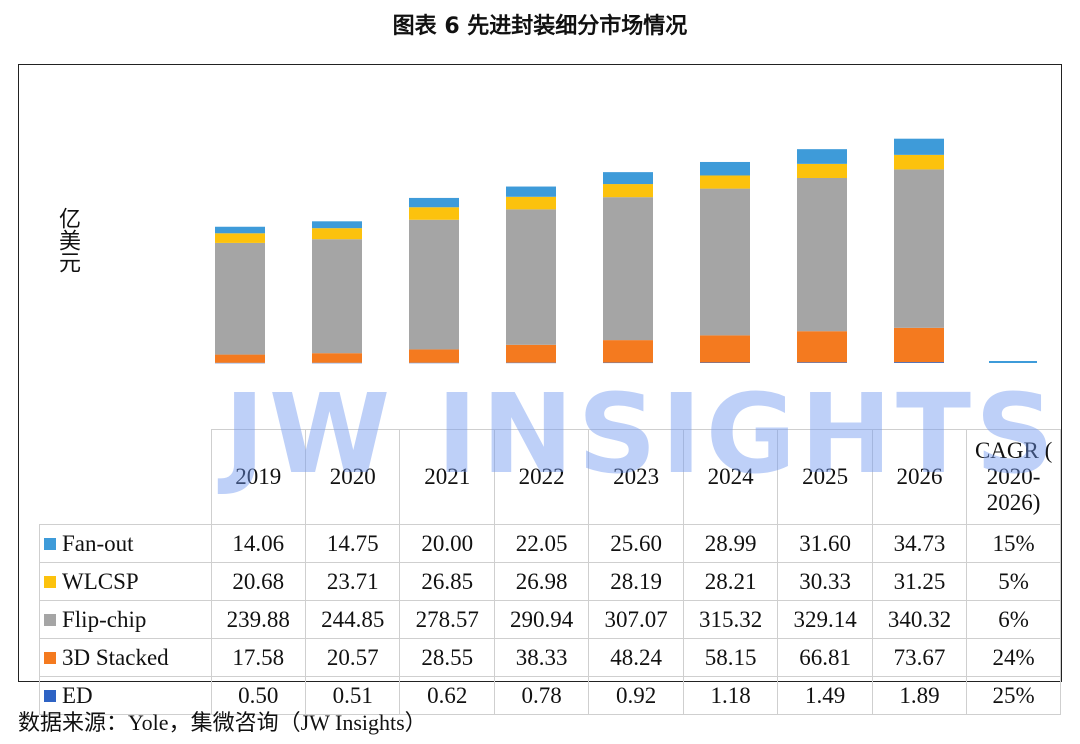 The height and width of the screenshot is (744, 1080). I want to click on table-cell: 31.25, so click(919, 581).